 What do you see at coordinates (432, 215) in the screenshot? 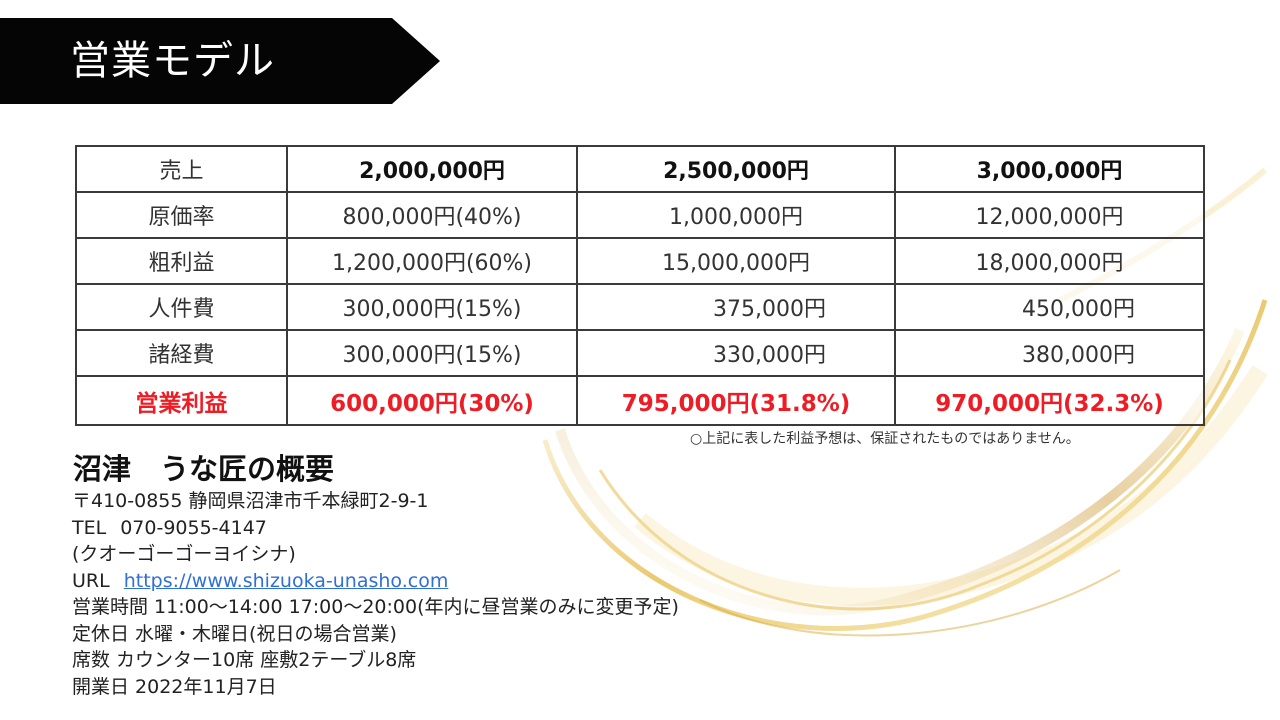
I see `table-cell: 800,000円(40%)` at bounding box center [432, 215].